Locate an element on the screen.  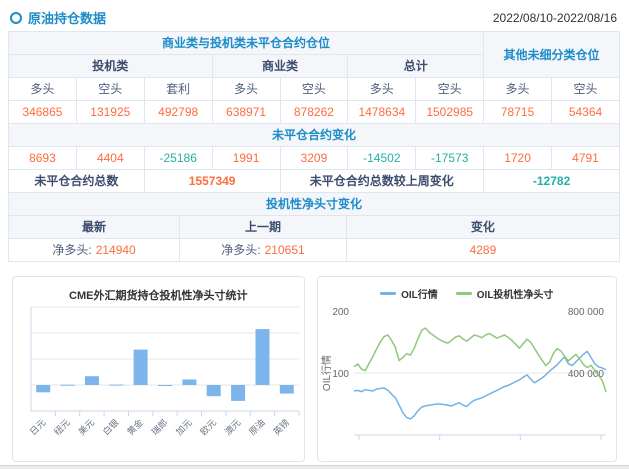
category-label-澳元: 澳元 is located at coordinates (232, 427).